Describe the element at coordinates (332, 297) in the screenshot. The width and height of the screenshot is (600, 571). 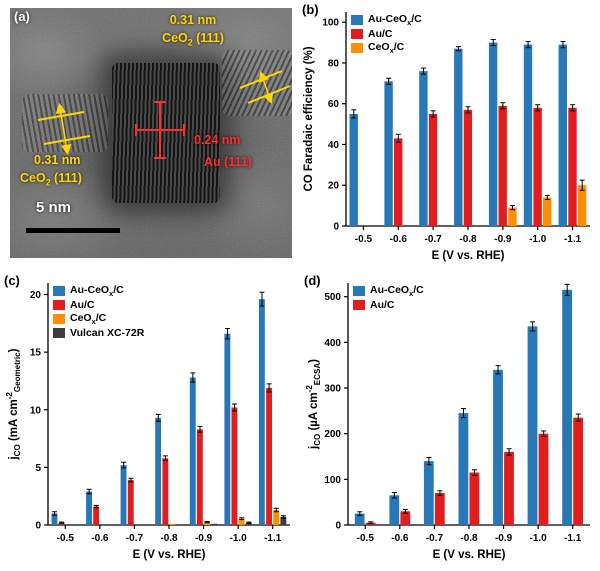
I see `y-tick-label: 500` at that location.